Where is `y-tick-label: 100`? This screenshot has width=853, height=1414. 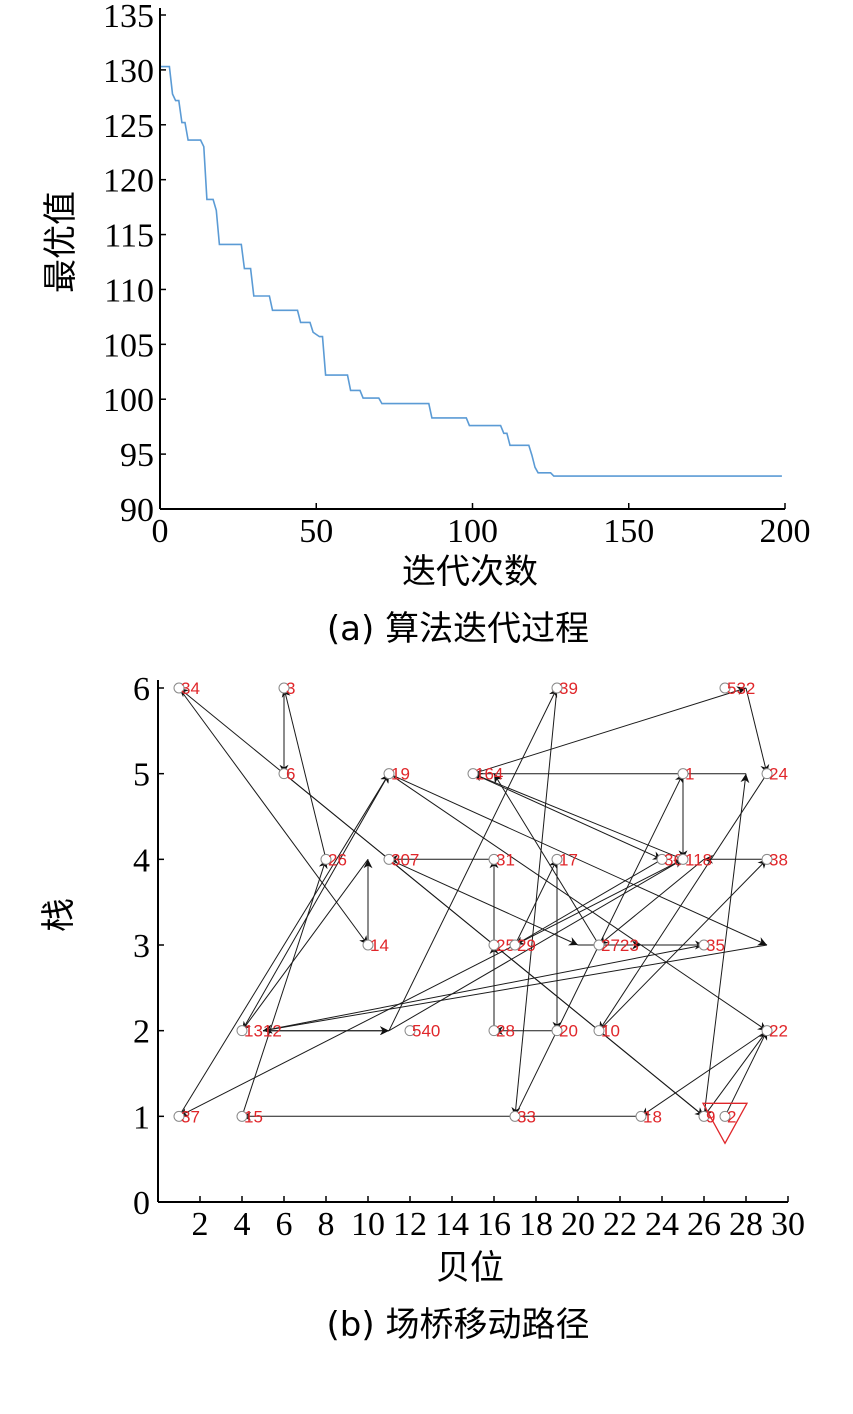
y-tick-label: 100 is located at coordinates (128, 400).